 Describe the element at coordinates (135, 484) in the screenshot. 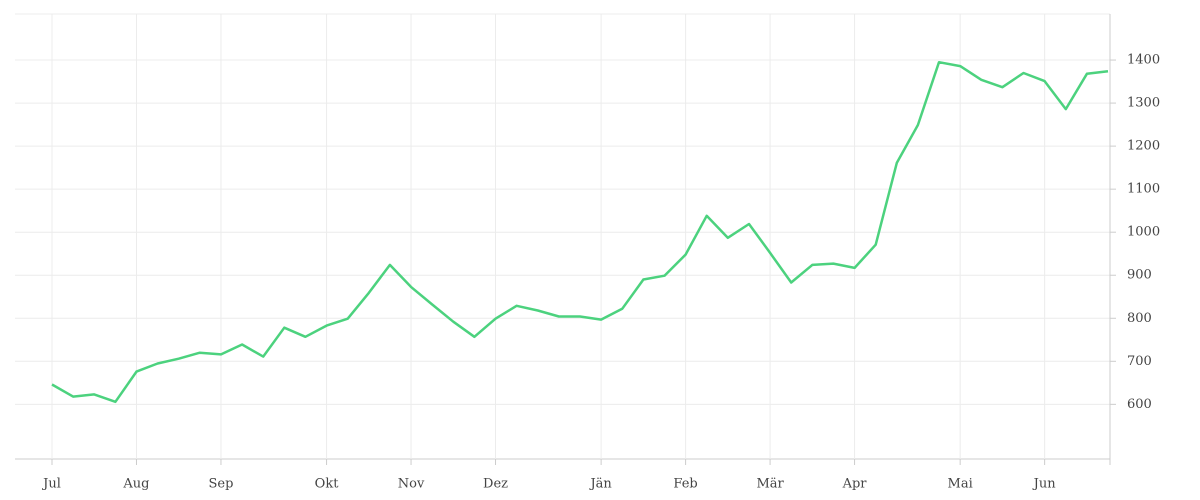

I see `x-tick-label: Aug` at that location.